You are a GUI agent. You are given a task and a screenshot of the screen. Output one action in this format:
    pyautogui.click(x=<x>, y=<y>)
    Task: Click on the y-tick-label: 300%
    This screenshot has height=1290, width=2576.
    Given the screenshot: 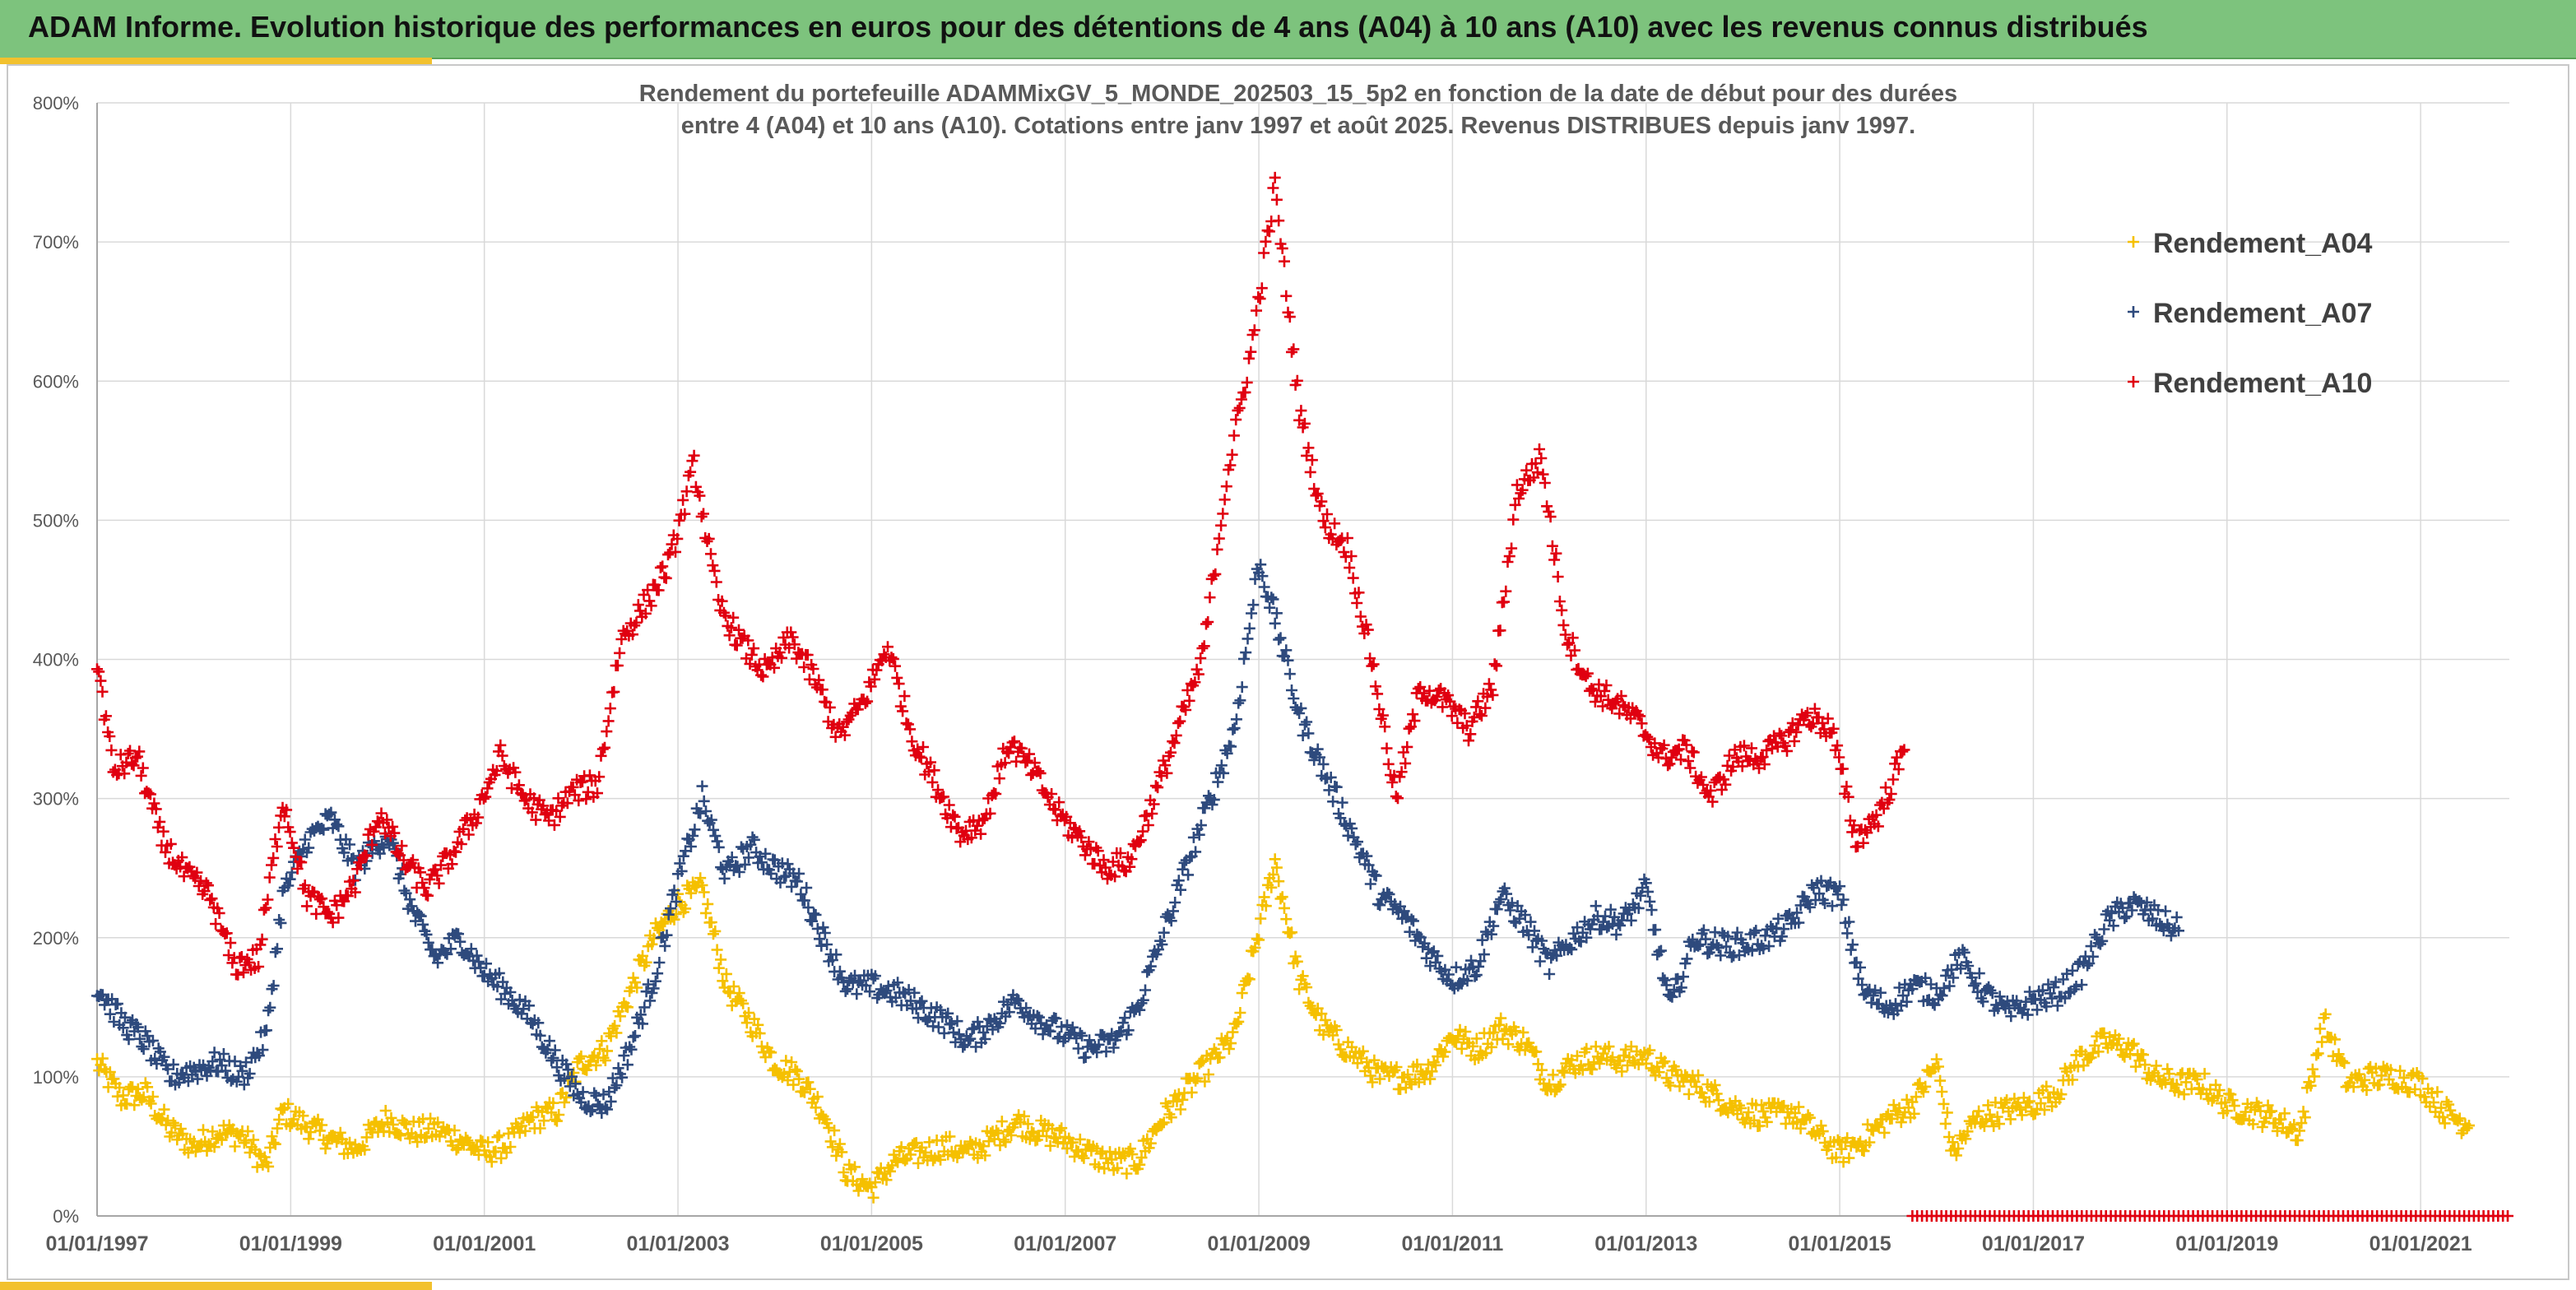 What is the action you would take?
    pyautogui.click(x=56, y=799)
    